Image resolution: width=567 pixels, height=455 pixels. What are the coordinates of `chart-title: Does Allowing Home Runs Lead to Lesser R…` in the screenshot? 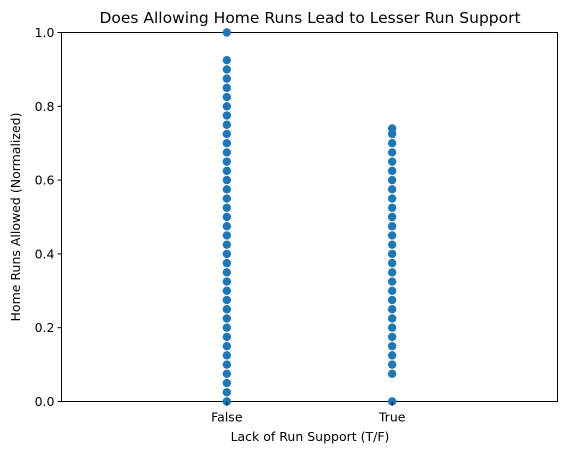 It's located at (309, 18).